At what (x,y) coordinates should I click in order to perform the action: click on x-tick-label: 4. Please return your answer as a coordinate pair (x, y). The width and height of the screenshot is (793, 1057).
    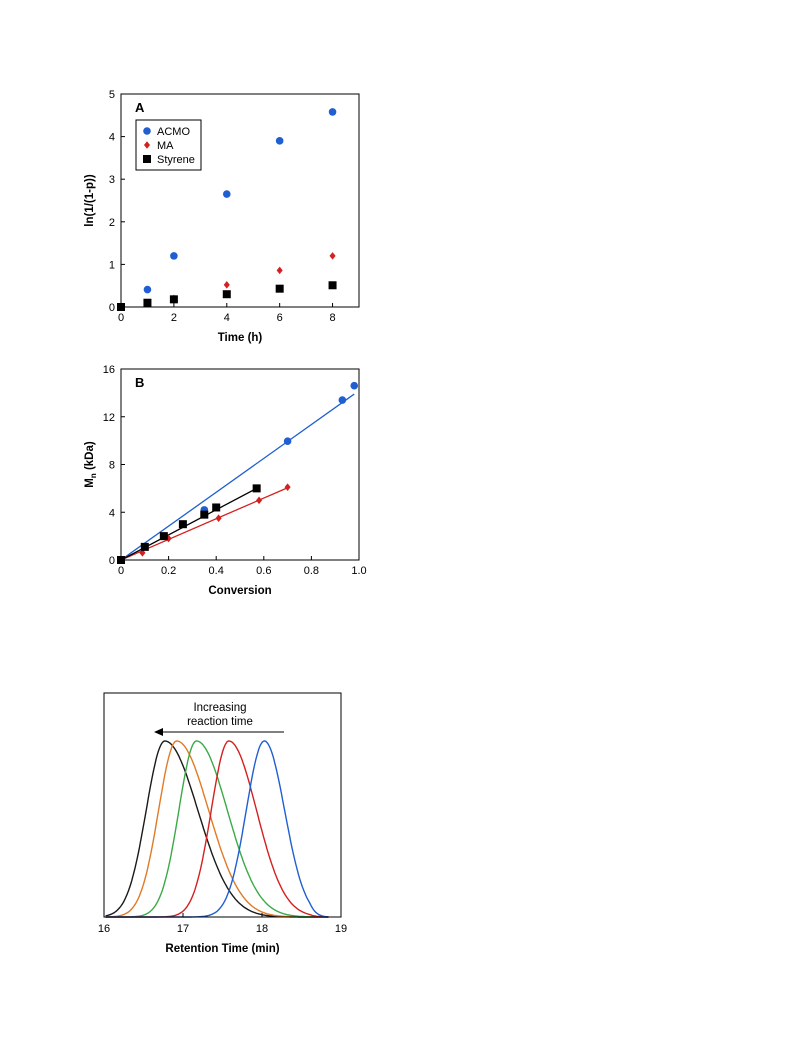
    Looking at the image, I should click on (227, 318).